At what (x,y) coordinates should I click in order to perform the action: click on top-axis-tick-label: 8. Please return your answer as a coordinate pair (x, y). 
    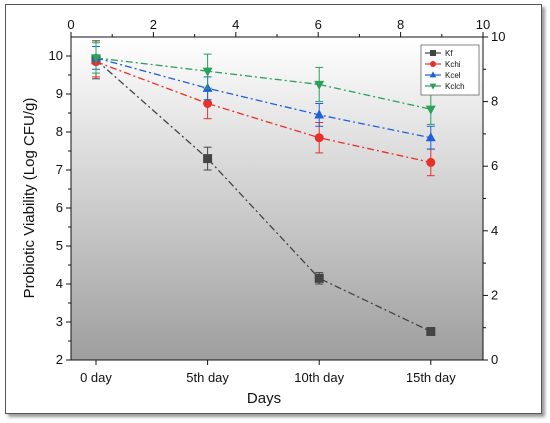
    Looking at the image, I should click on (400, 24).